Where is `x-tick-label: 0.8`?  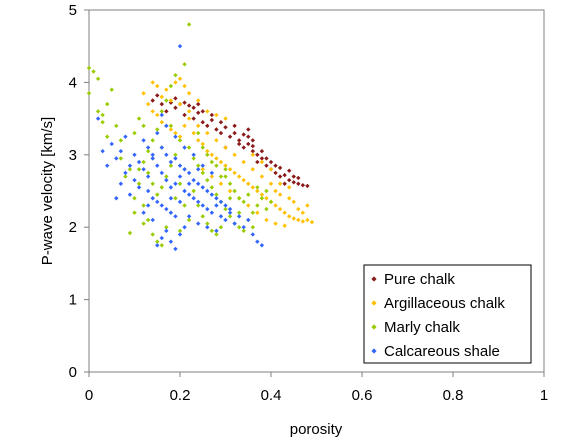 x-tick-label: 0.8 is located at coordinates (453, 395).